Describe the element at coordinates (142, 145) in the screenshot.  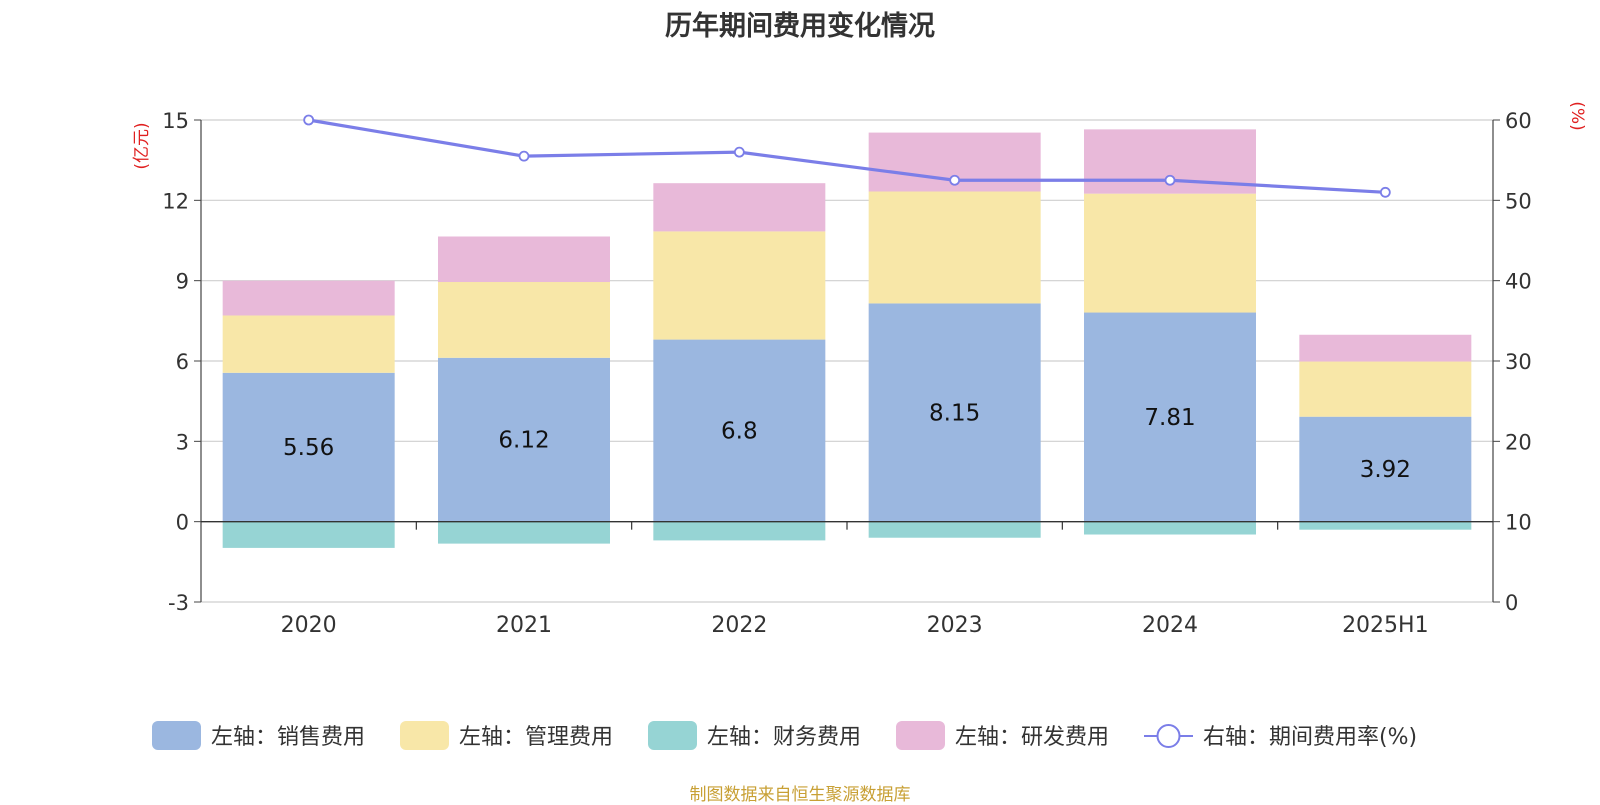
I see `left-axis-label: (亿元)` at that location.